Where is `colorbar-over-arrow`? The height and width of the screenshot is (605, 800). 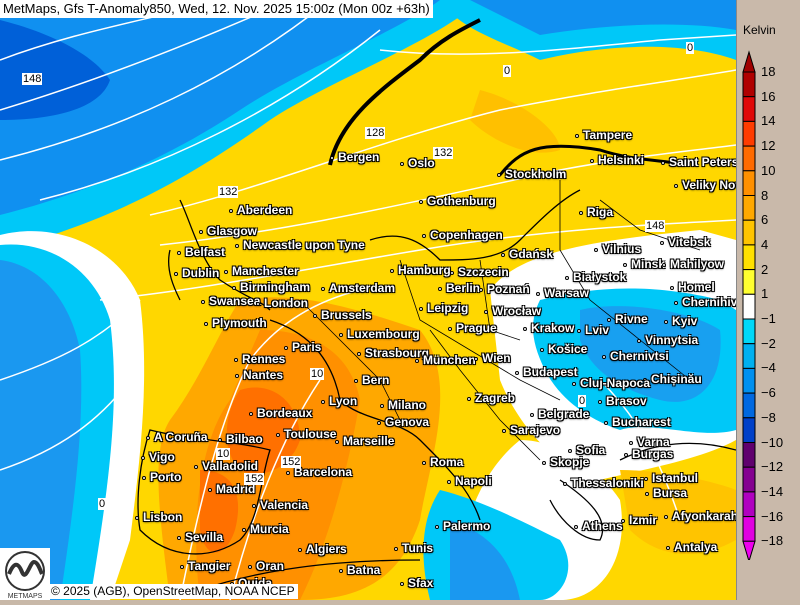
colorbar-over-arrow is located at coordinates (749, 61).